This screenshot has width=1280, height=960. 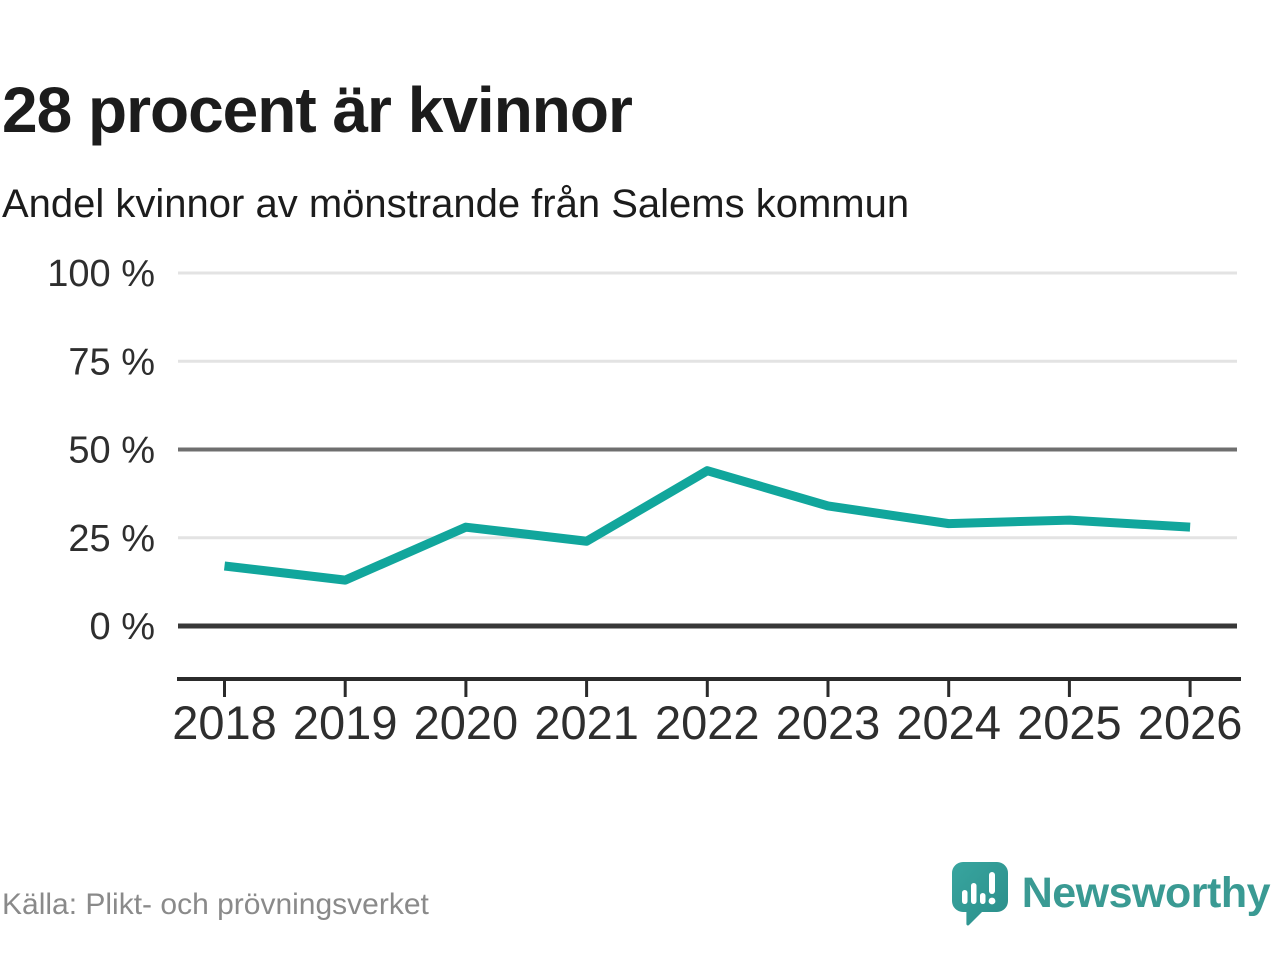 What do you see at coordinates (1069, 722) in the screenshot?
I see `x-axis-tick-label: 2025` at bounding box center [1069, 722].